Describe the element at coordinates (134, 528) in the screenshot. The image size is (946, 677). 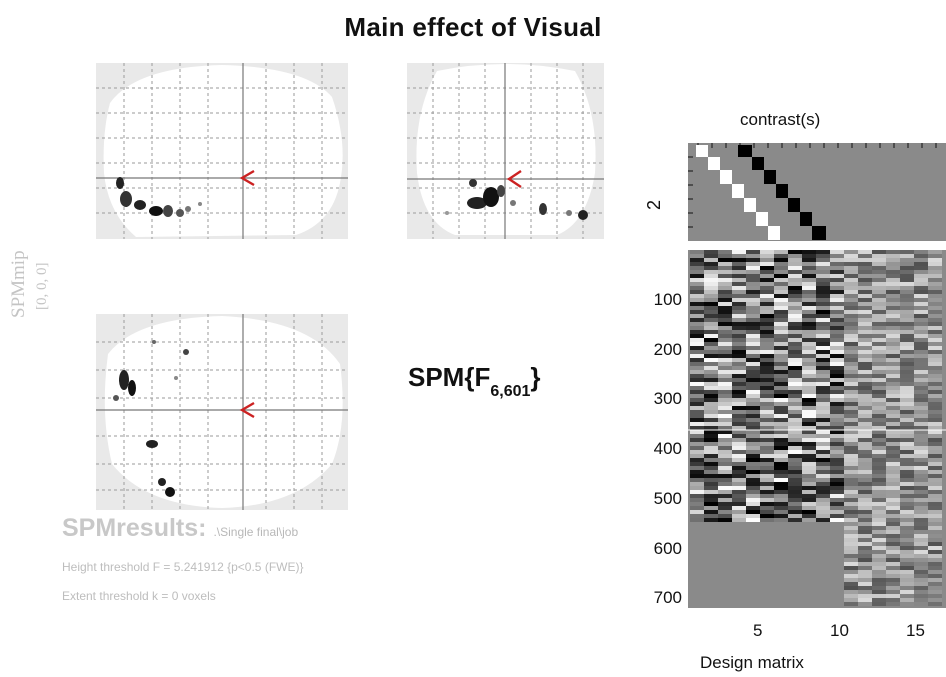
I see `results-heading-text: SPMresults:` at that location.